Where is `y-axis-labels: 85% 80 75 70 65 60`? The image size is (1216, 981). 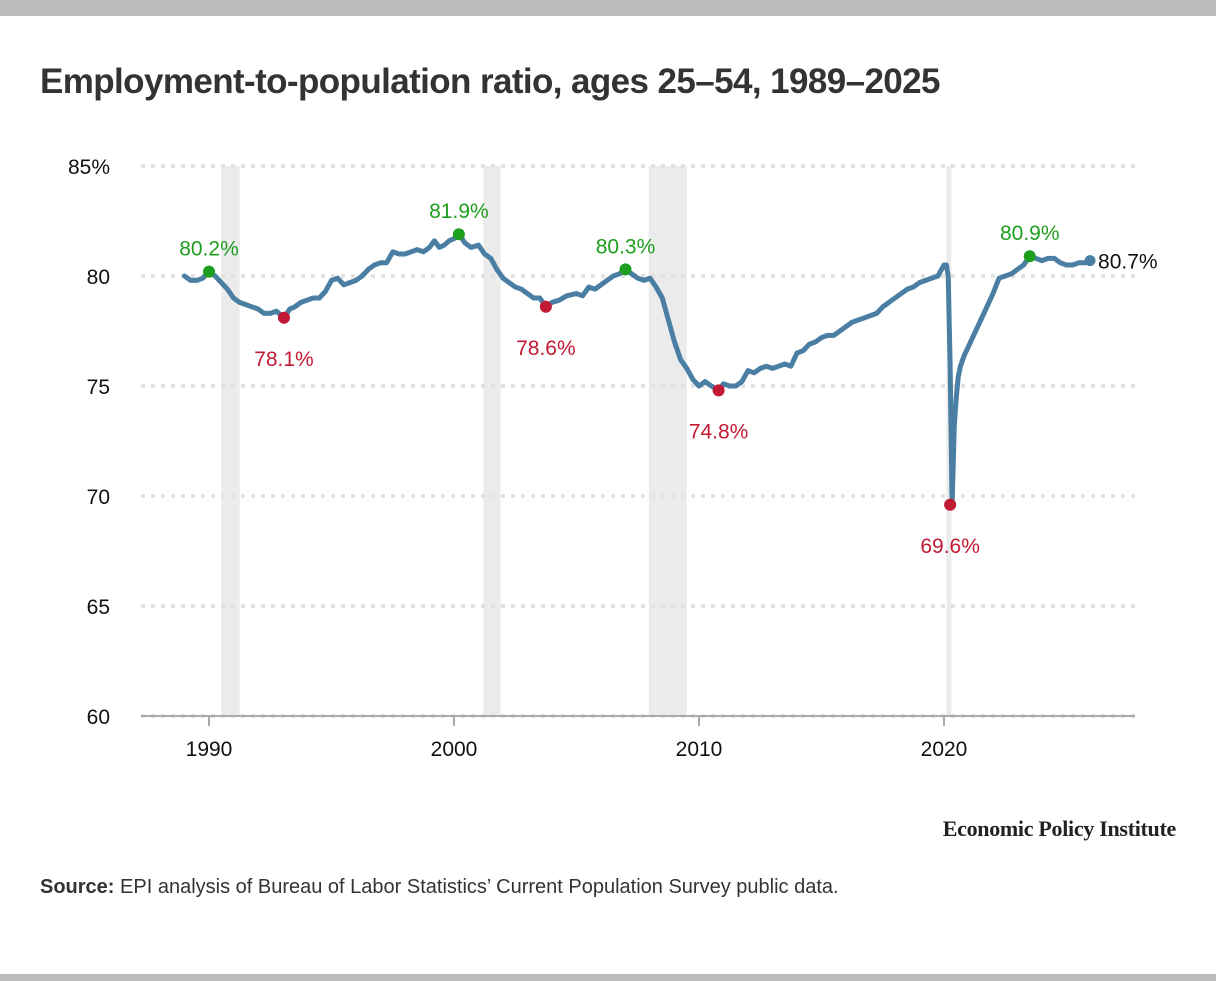
y-axis-labels: 85% 80 75 70 65 60 is located at coordinates (89, 442).